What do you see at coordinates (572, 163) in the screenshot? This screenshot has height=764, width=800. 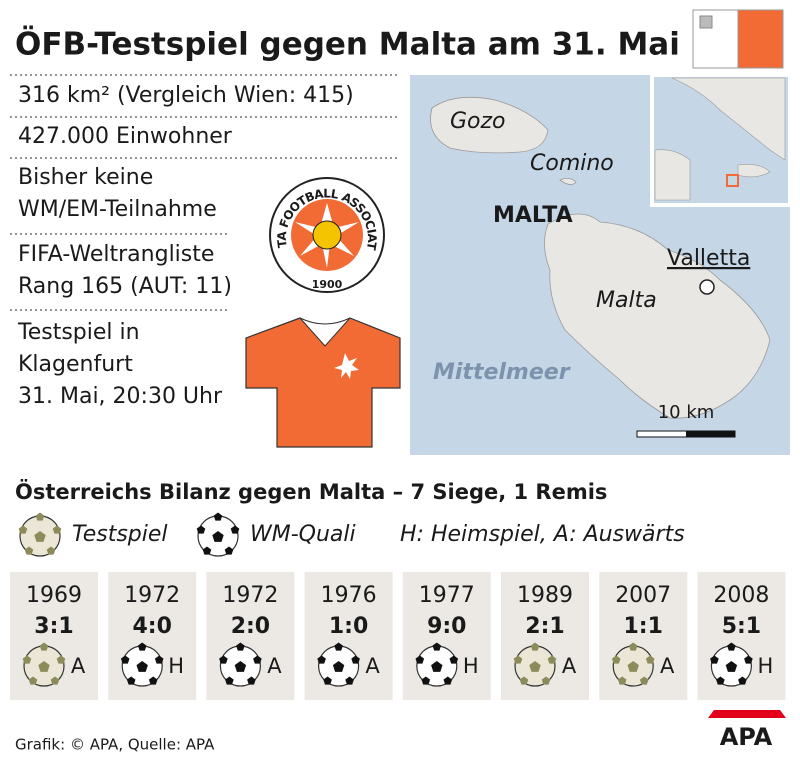 I see `map-label: Comino` at bounding box center [572, 163].